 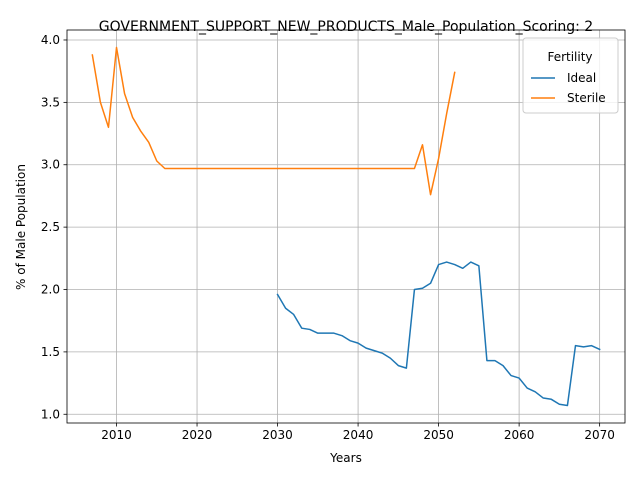 I want to click on legend: Fertility Ideal Sterile, so click(x=570, y=75).